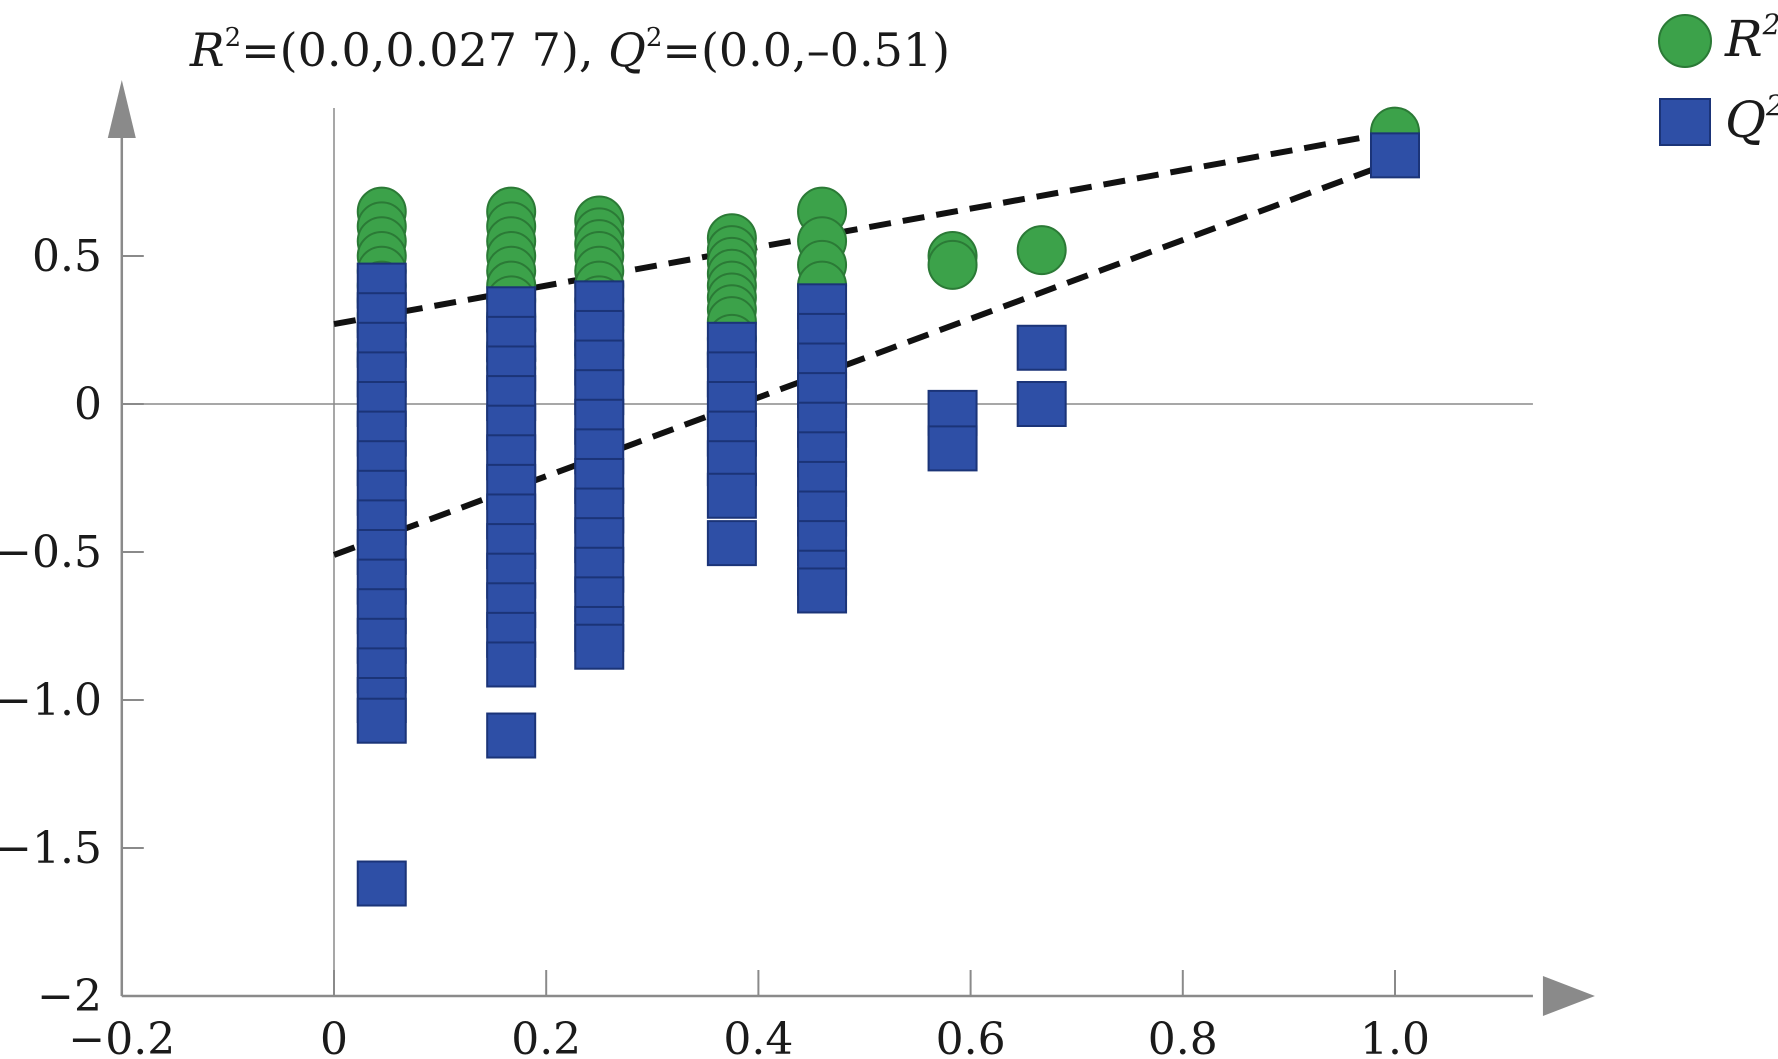  I want to click on legend-q2-superscript: 2, so click(1771, 105).